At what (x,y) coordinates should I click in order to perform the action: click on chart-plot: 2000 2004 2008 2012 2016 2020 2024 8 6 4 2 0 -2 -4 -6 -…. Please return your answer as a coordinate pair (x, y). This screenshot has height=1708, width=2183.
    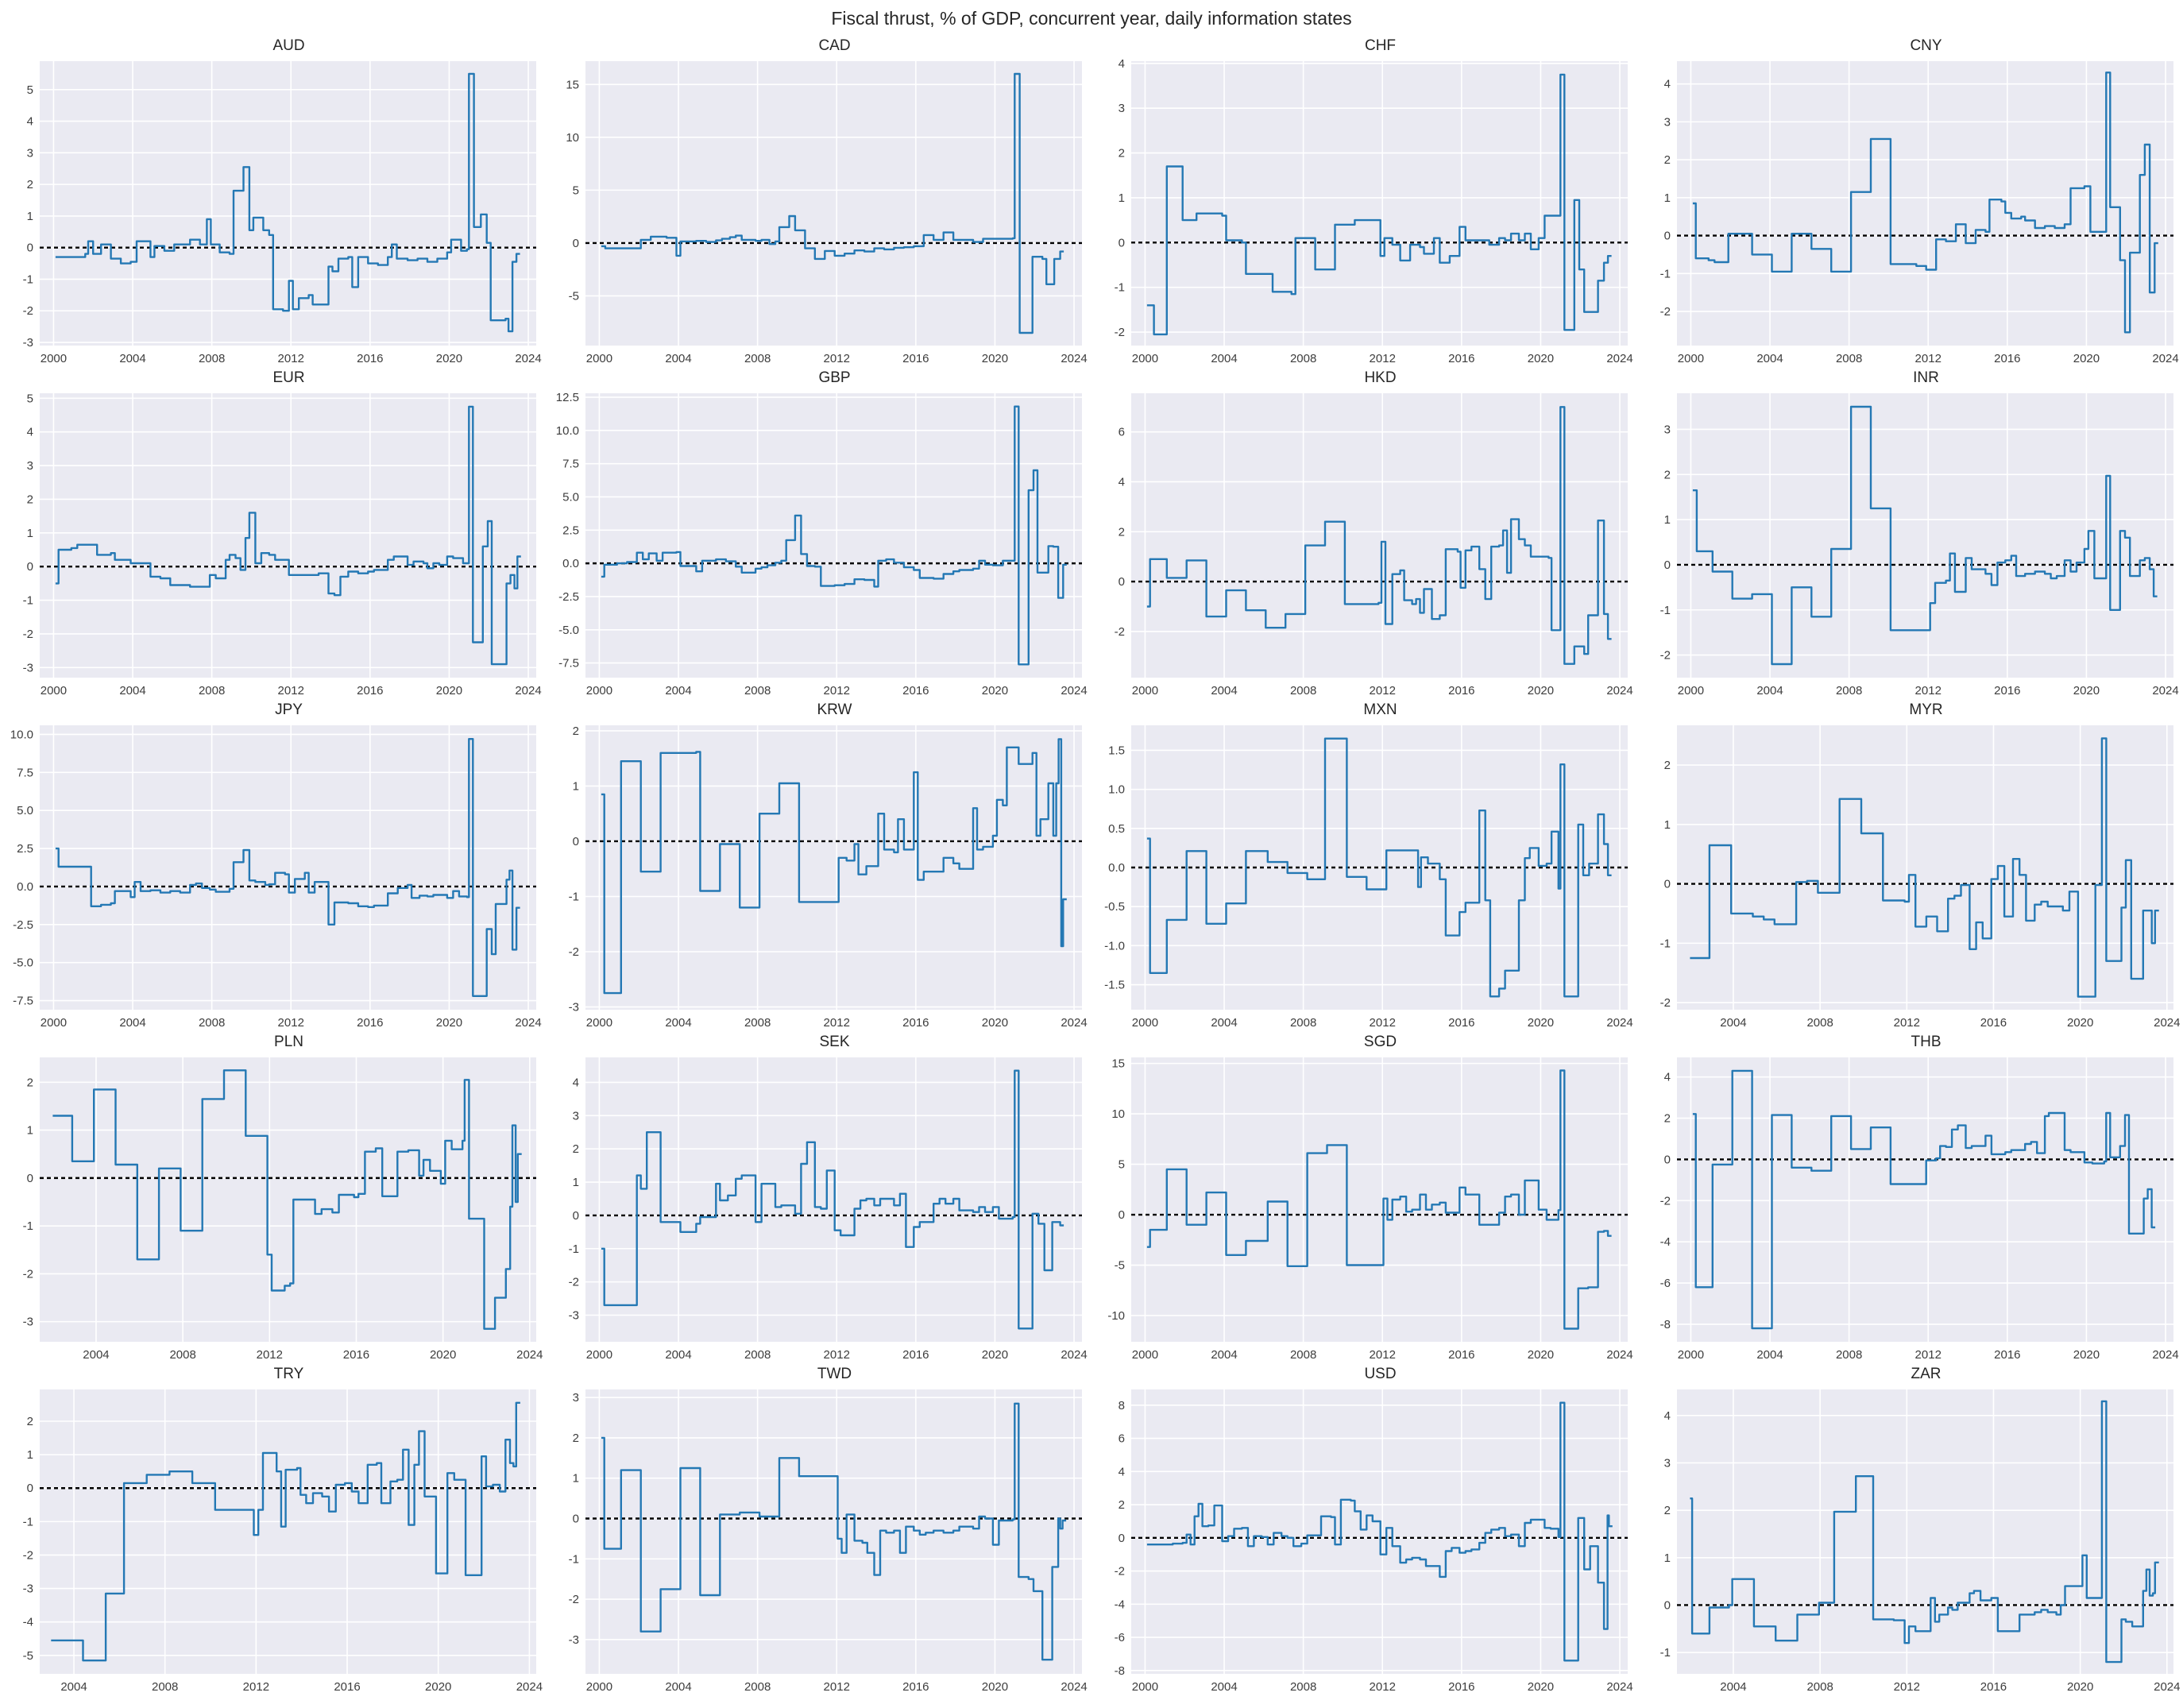
    Looking at the image, I should click on (1374, 1541).